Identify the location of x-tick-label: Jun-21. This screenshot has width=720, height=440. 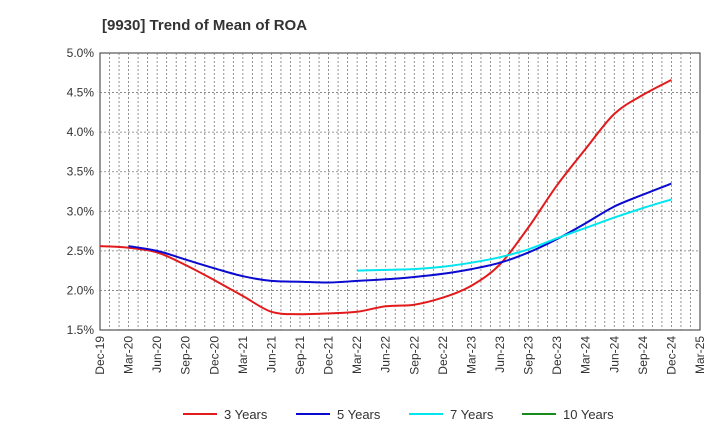
(271, 354).